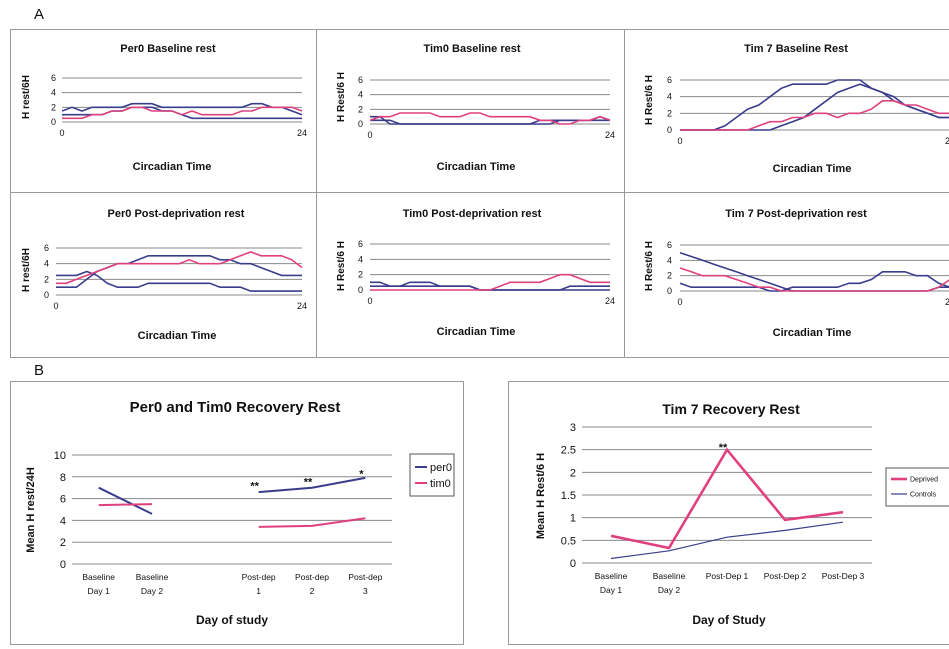 The image size is (949, 649). I want to click on x-tick-label: Post-Dep 3, so click(843, 576).